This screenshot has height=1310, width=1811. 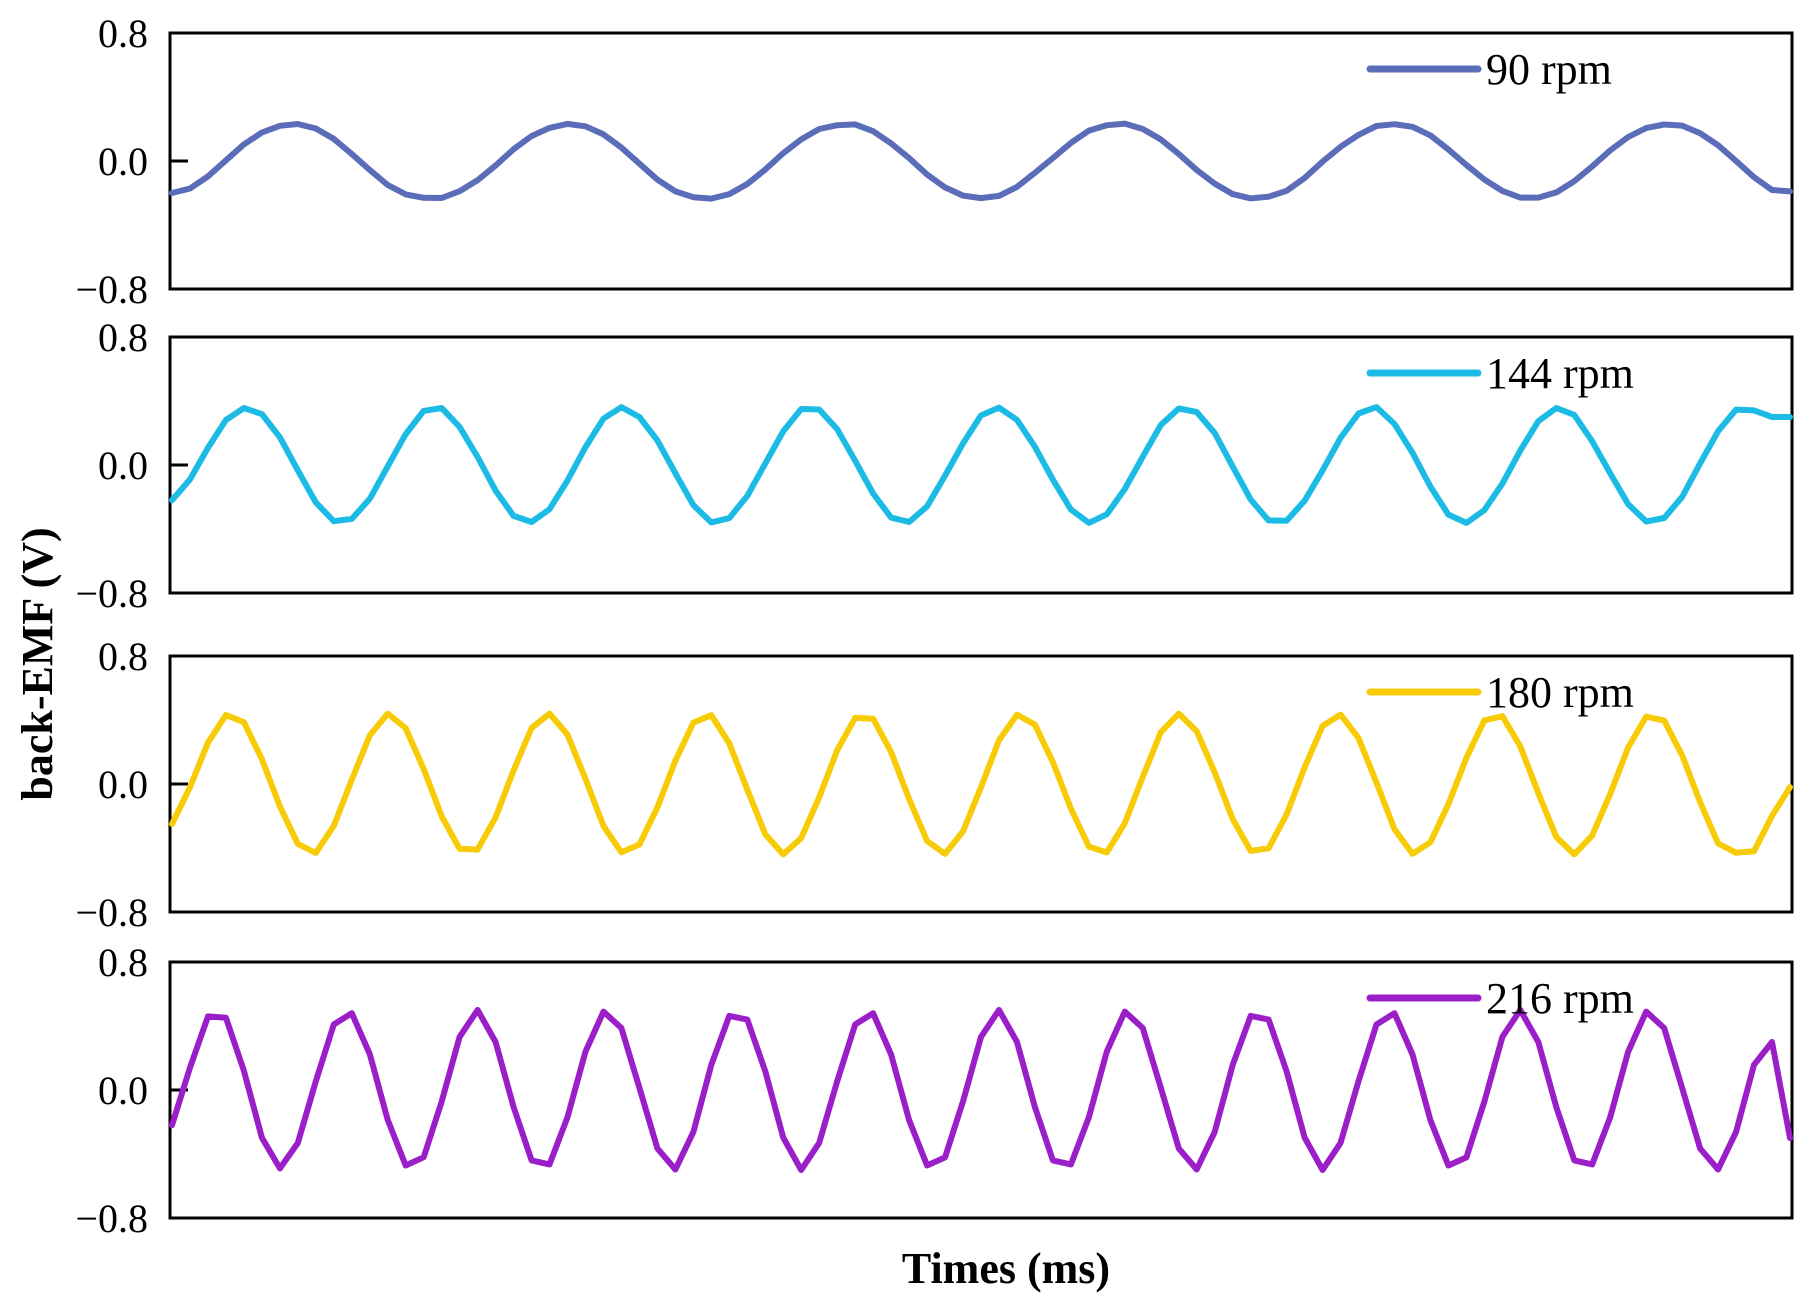 What do you see at coordinates (1549, 69) in the screenshot?
I see `legend-label: 90 rpm` at bounding box center [1549, 69].